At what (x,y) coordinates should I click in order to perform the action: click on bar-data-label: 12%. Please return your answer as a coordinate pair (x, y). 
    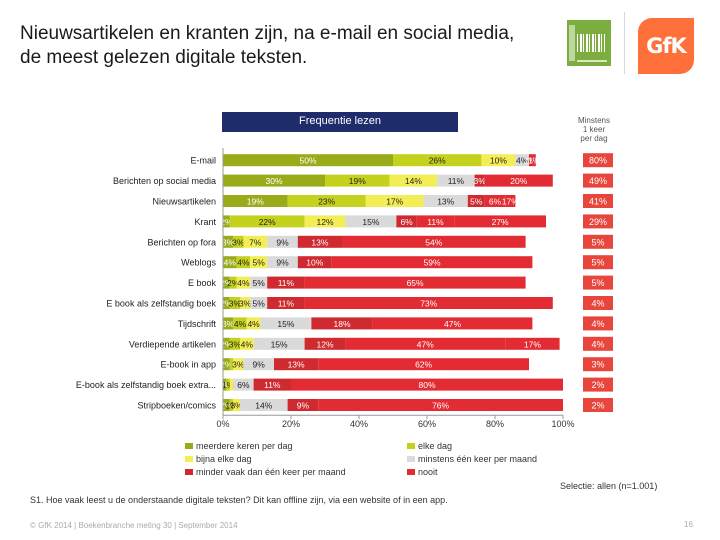
    Looking at the image, I should click on (324, 344).